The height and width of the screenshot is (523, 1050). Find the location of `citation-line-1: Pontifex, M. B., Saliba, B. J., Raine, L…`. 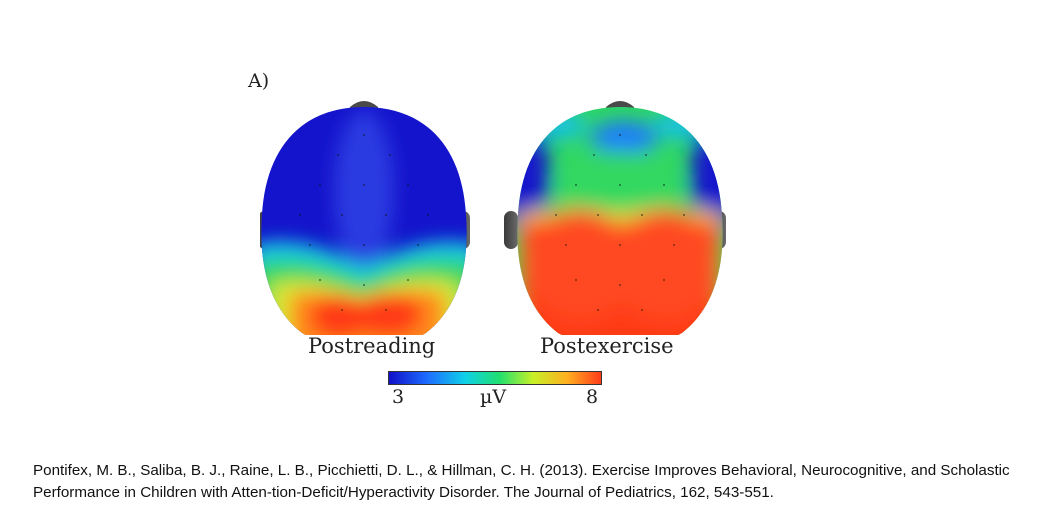

citation-line-1: Pontifex, M. B., Saliba, B. J., Raine, L… is located at coordinates (521, 470).